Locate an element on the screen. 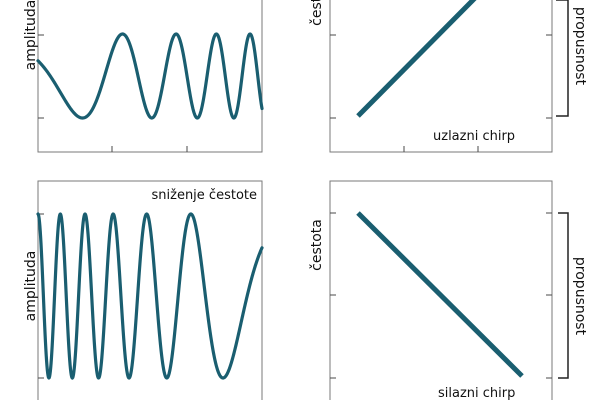 The height and width of the screenshot is (400, 600). chart-annotation: uzlazni chirp is located at coordinates (474, 136).